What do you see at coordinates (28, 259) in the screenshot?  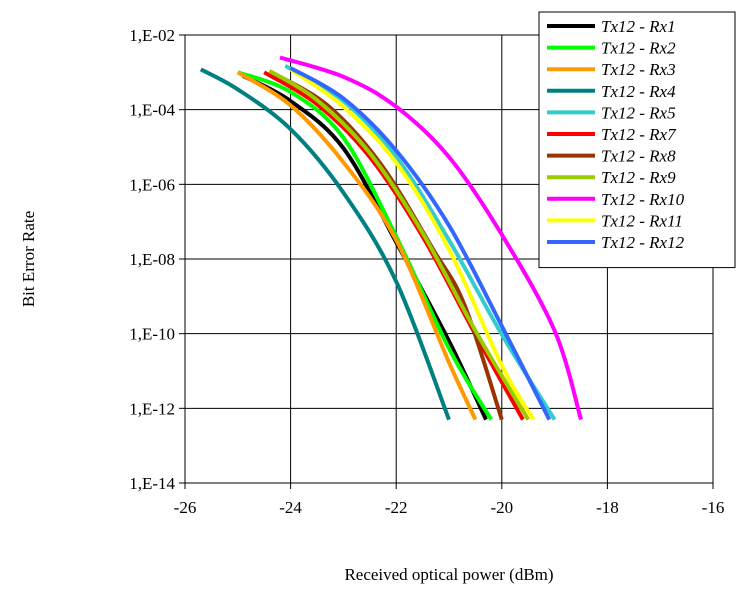 I see `y-axis-title: Bit Error Rate` at bounding box center [28, 259].